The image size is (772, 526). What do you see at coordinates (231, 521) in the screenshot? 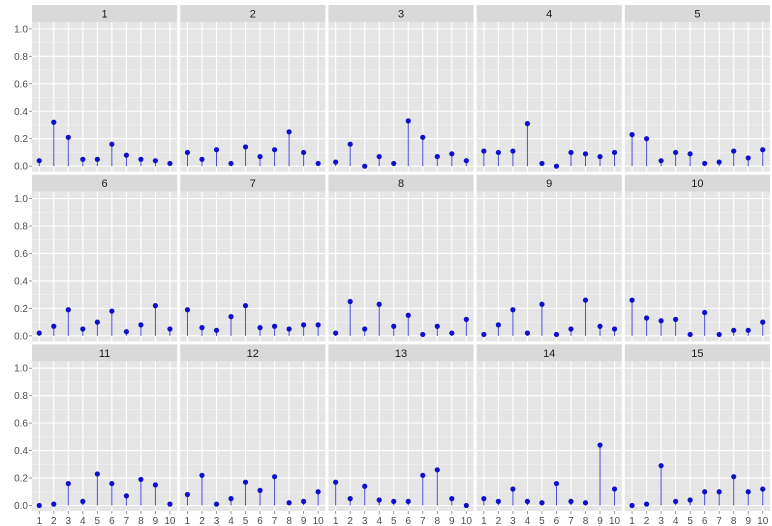
I see `x-tick-label: 4` at bounding box center [231, 521].